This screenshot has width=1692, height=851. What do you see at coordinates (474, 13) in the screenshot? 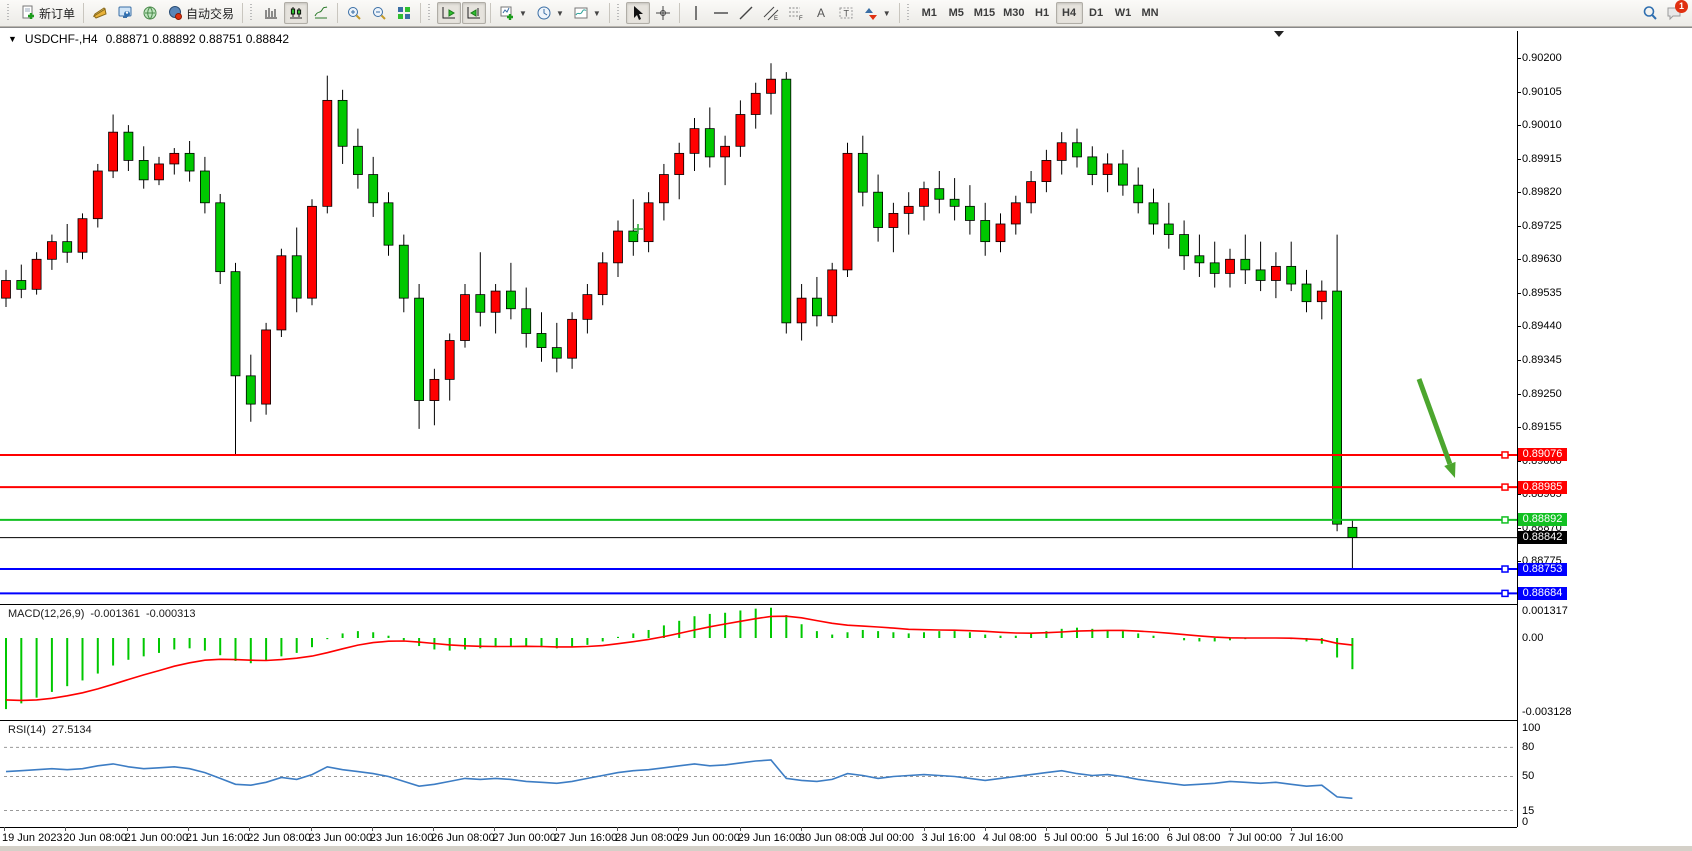
I see `chart-shift-button` at bounding box center [474, 13].